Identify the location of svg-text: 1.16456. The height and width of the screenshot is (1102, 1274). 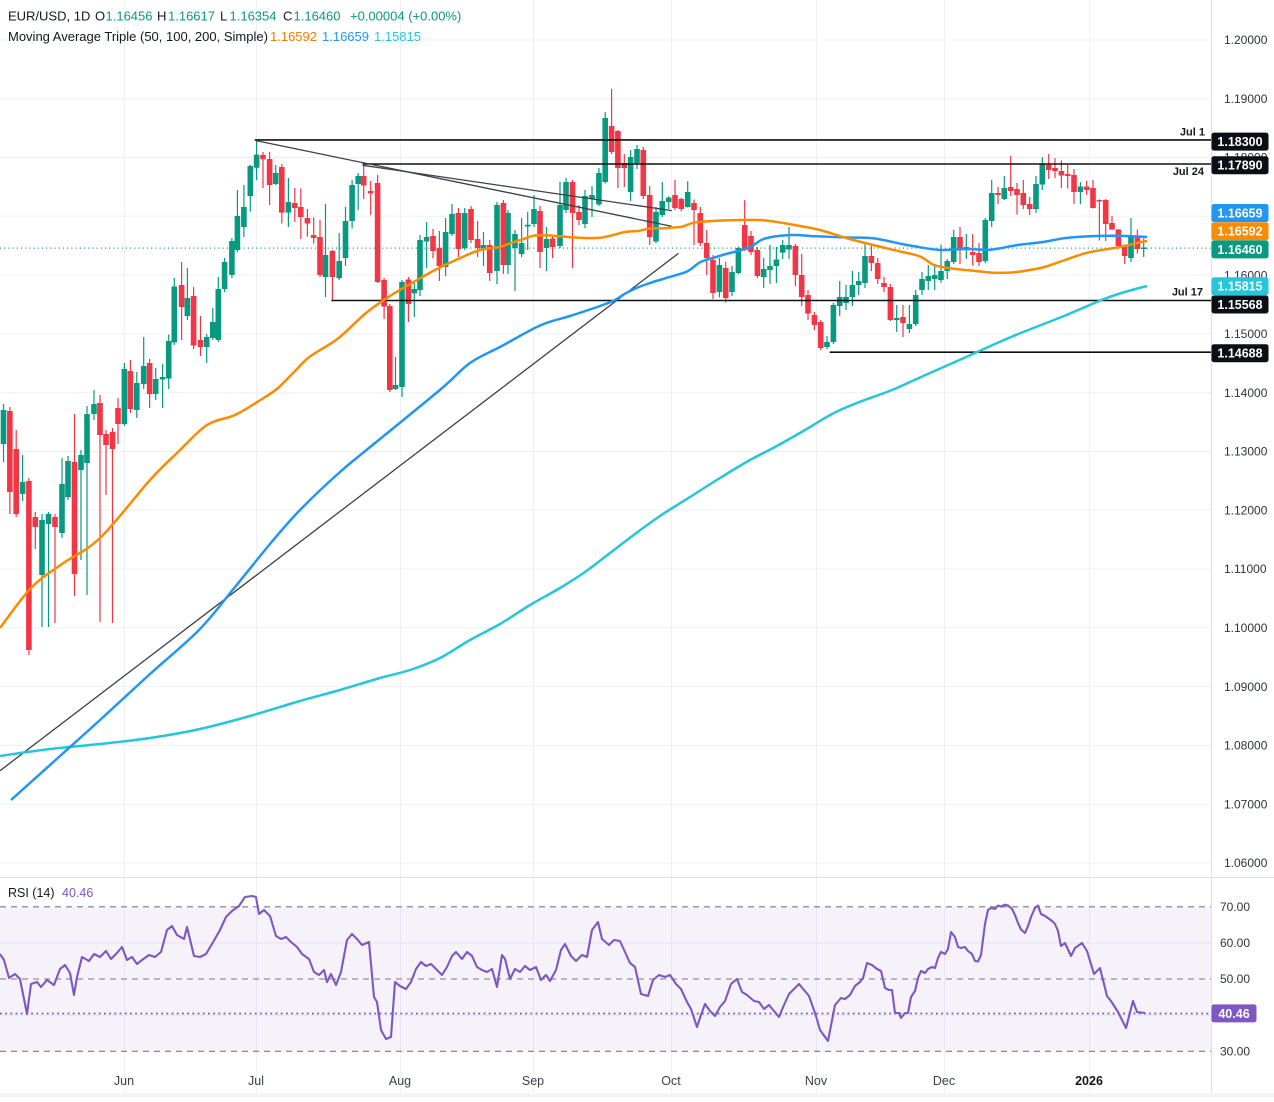
(129, 16).